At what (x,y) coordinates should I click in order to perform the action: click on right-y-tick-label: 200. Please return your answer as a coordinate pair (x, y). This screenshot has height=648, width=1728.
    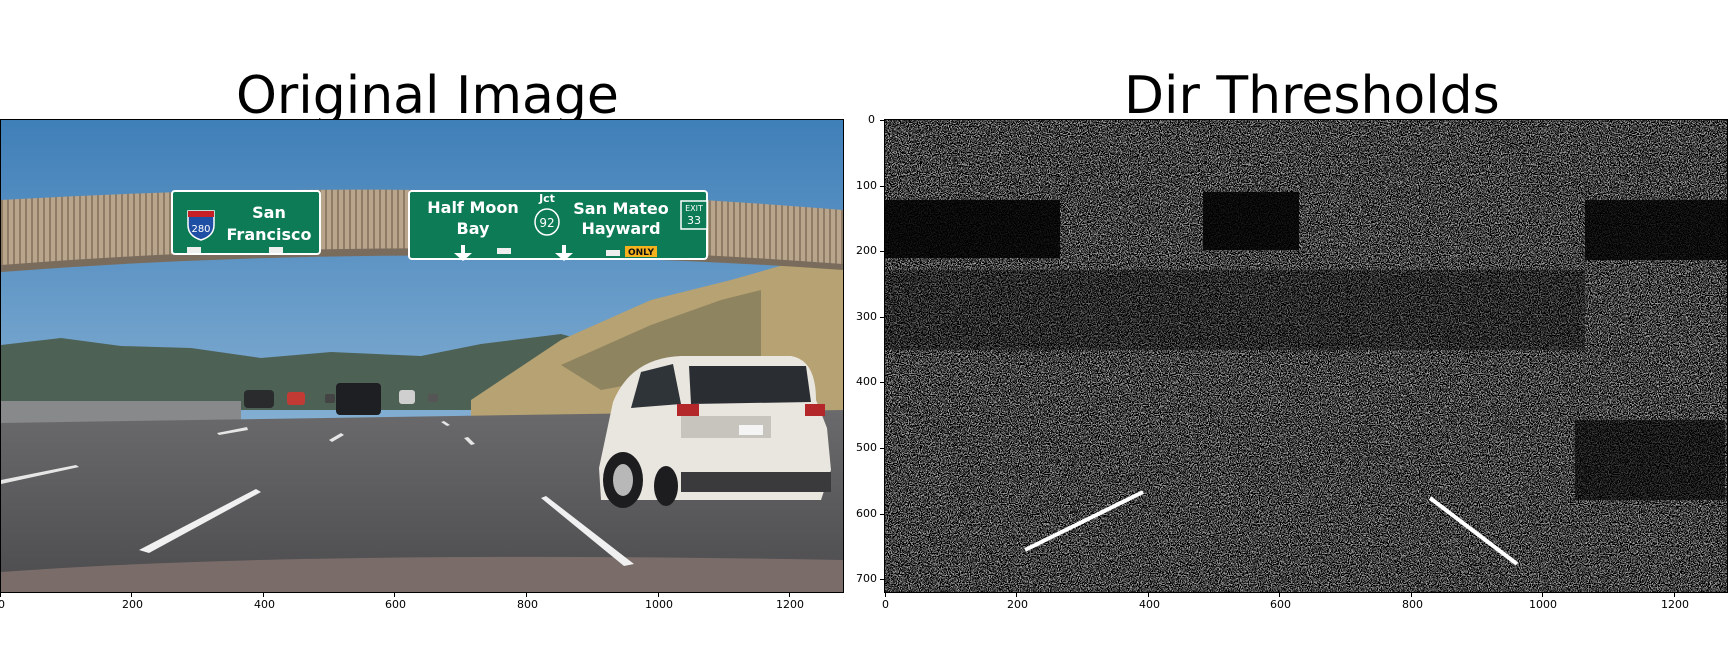
    Looking at the image, I should click on (866, 250).